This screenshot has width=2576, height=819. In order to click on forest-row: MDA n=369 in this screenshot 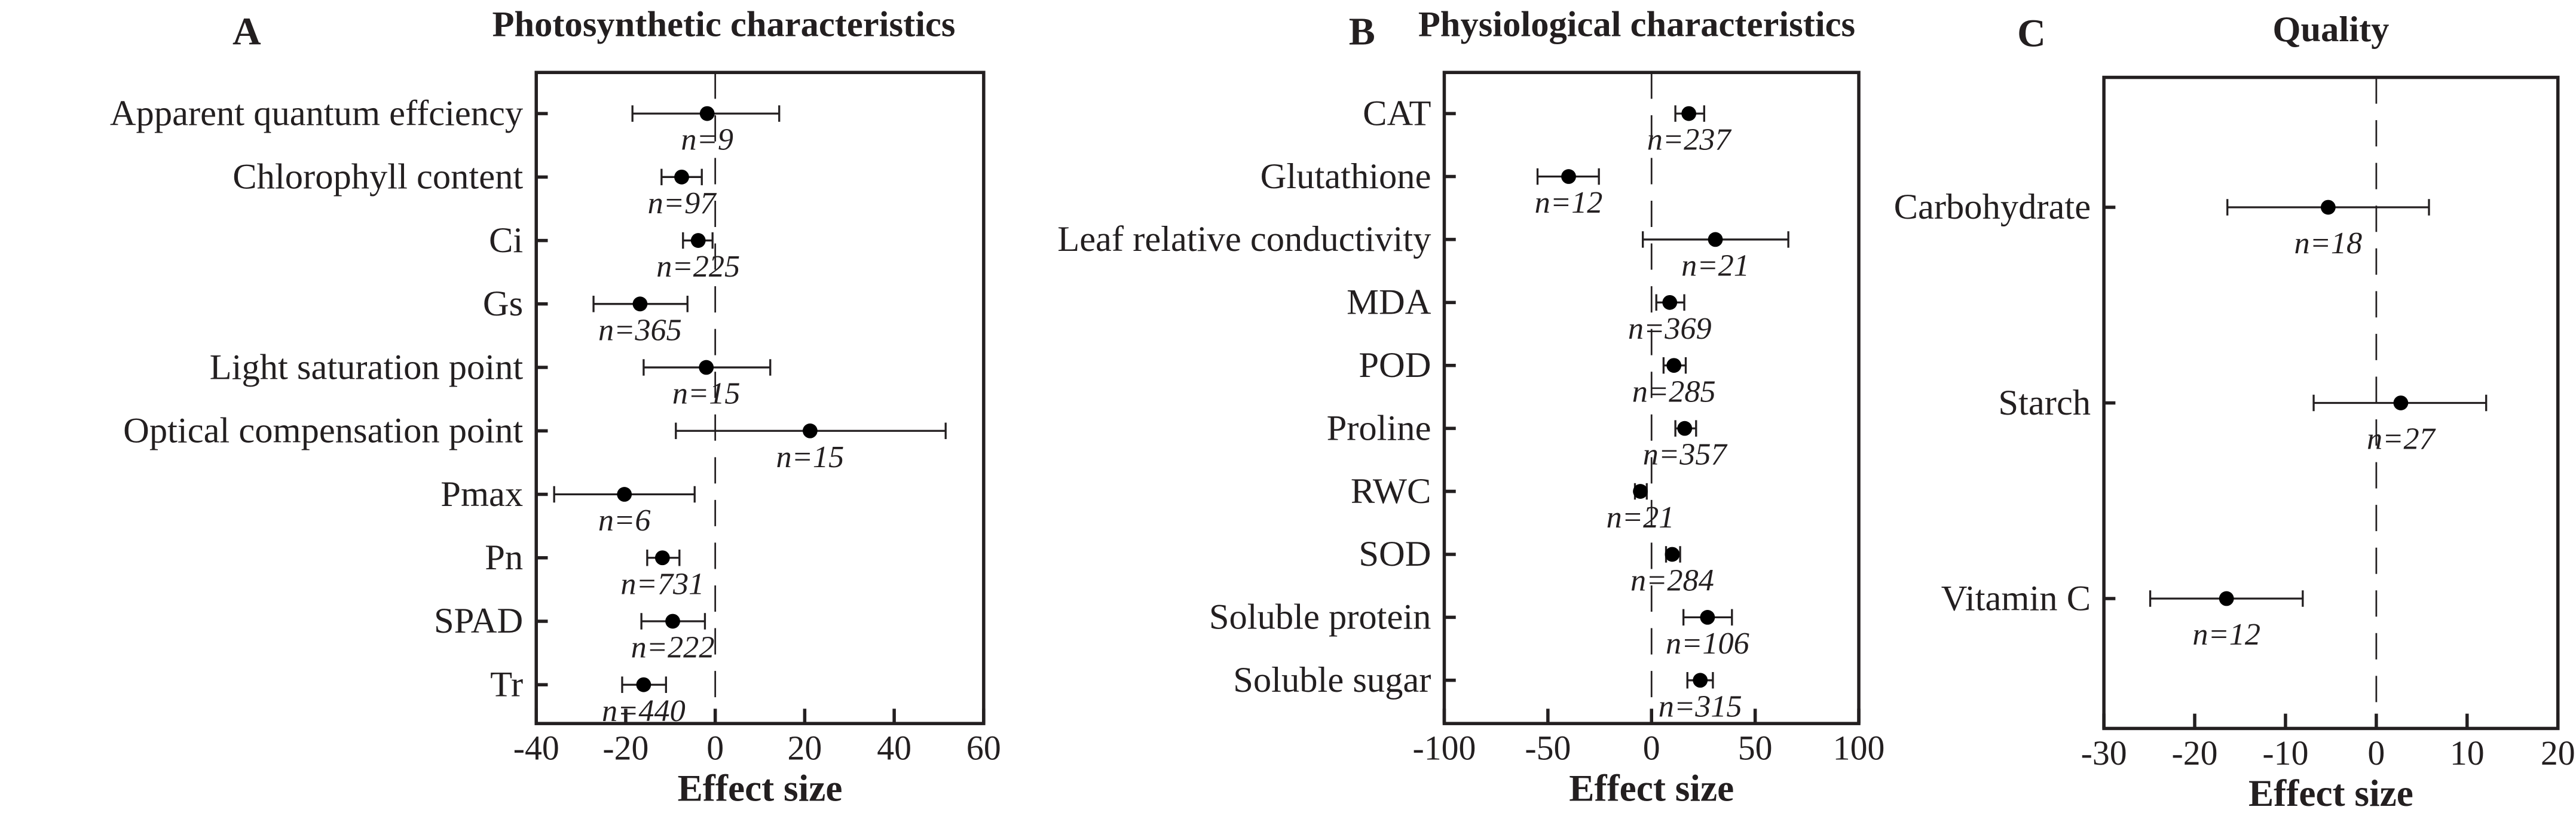, I will do `click(1529, 314)`.